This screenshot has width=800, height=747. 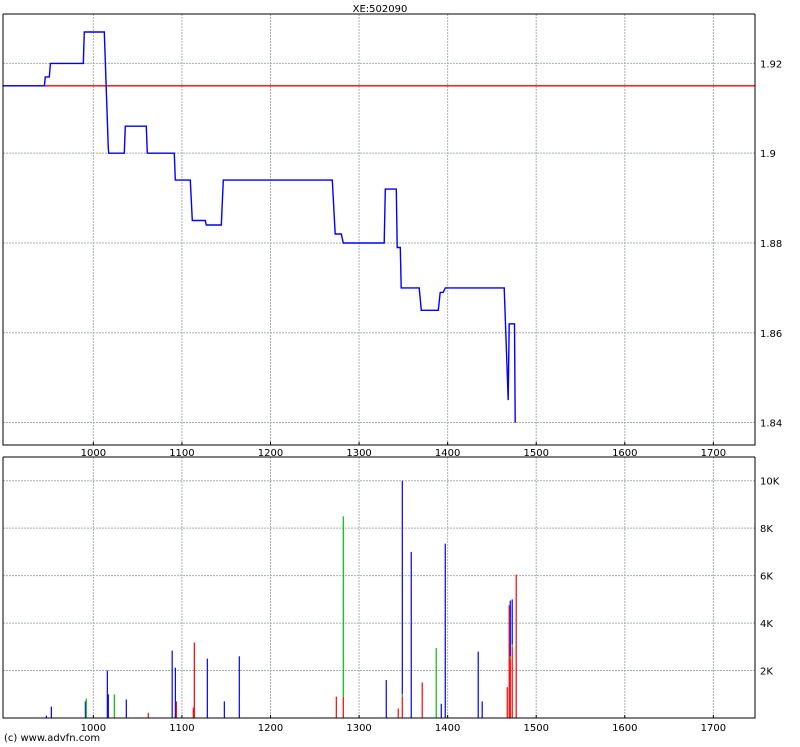 I want to click on copyright-footer: (c) www.advfn.com, so click(x=52, y=738).